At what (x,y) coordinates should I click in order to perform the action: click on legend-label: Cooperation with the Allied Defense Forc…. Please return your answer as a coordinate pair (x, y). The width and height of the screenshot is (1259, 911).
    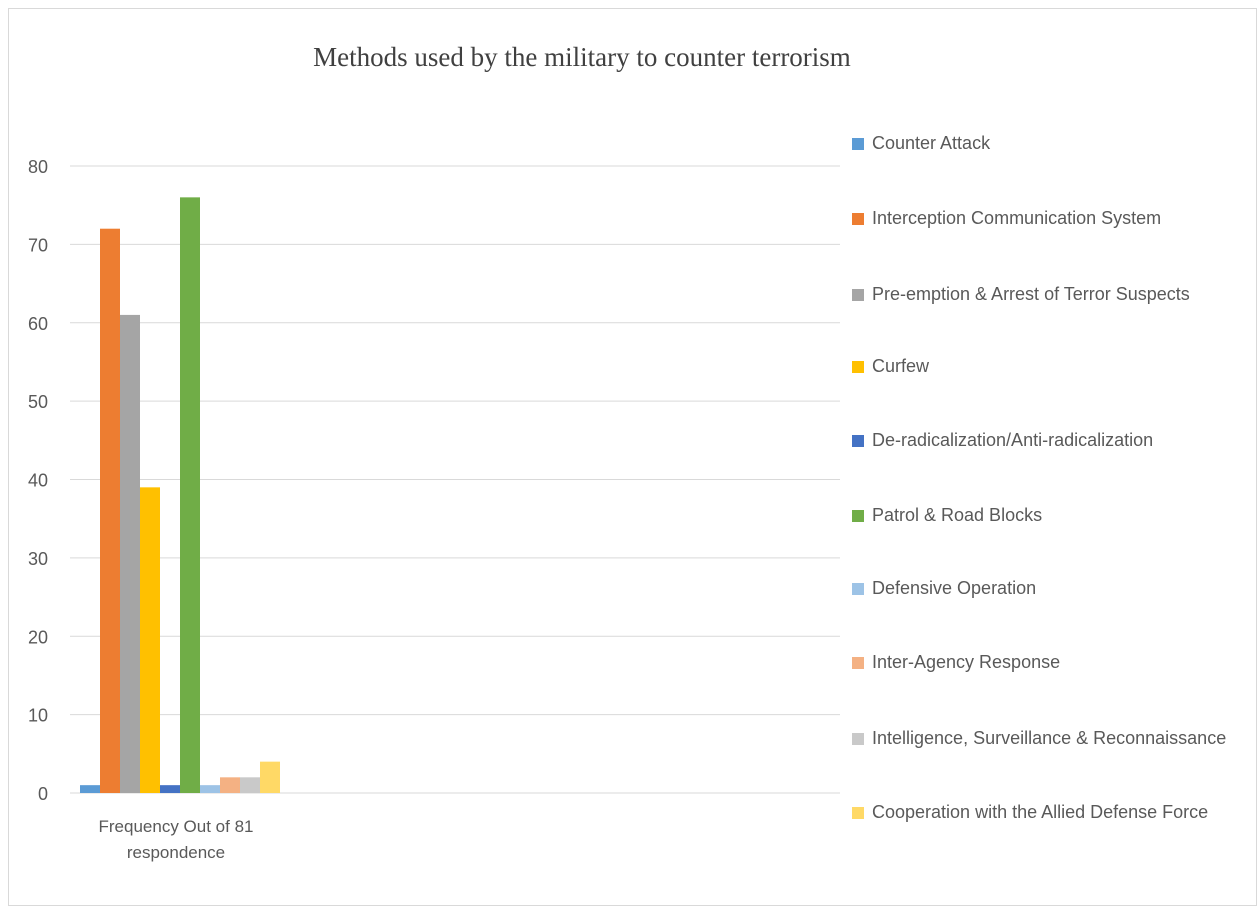
    Looking at the image, I should click on (1040, 812).